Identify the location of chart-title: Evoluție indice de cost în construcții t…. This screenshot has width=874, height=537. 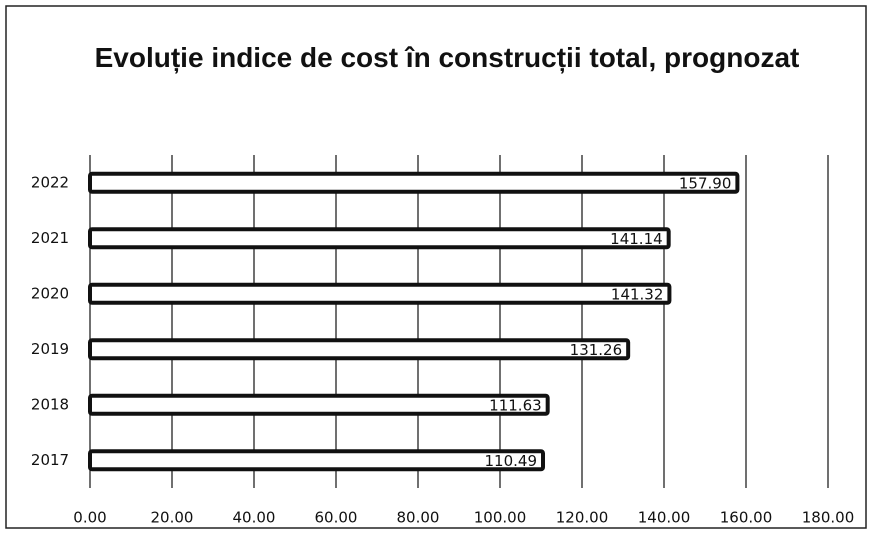
(447, 57).